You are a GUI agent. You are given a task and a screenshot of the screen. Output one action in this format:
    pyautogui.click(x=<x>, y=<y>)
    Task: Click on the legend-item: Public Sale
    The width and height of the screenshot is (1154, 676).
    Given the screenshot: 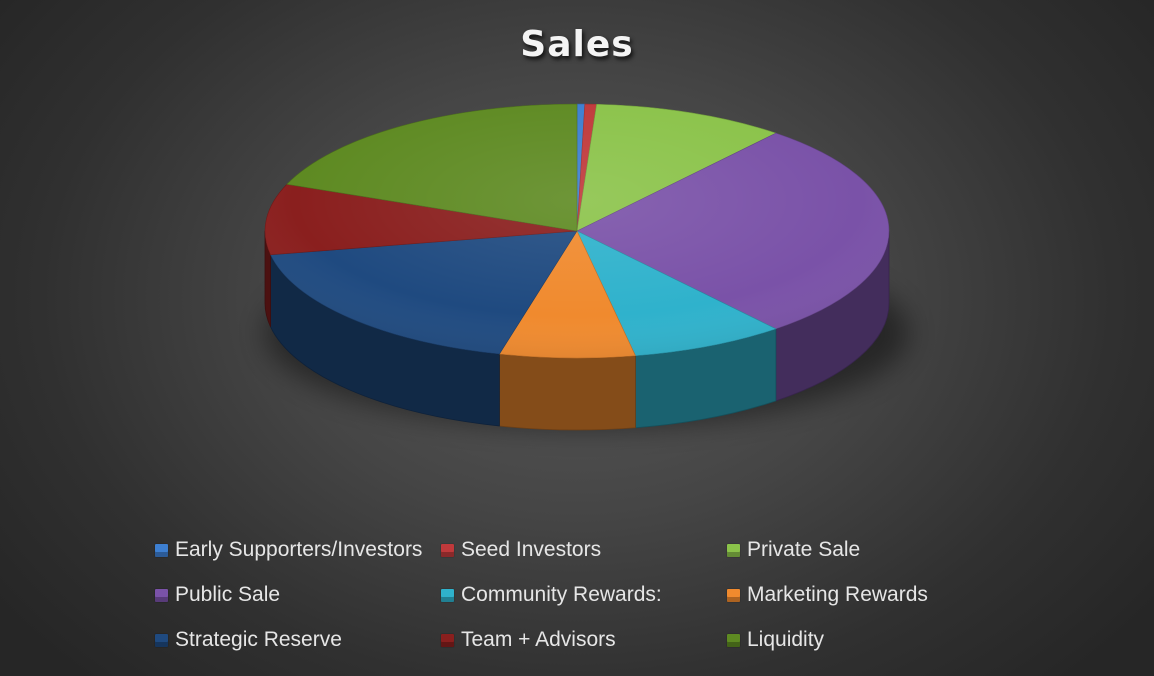 What is the action you would take?
    pyautogui.click(x=217, y=595)
    